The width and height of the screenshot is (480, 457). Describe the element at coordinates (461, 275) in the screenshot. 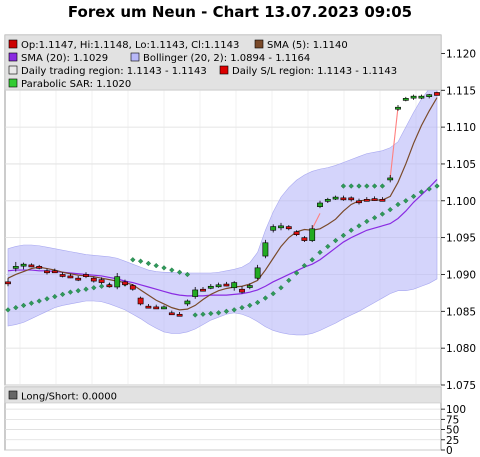

I see `y-tick-label: 1.090` at that location.